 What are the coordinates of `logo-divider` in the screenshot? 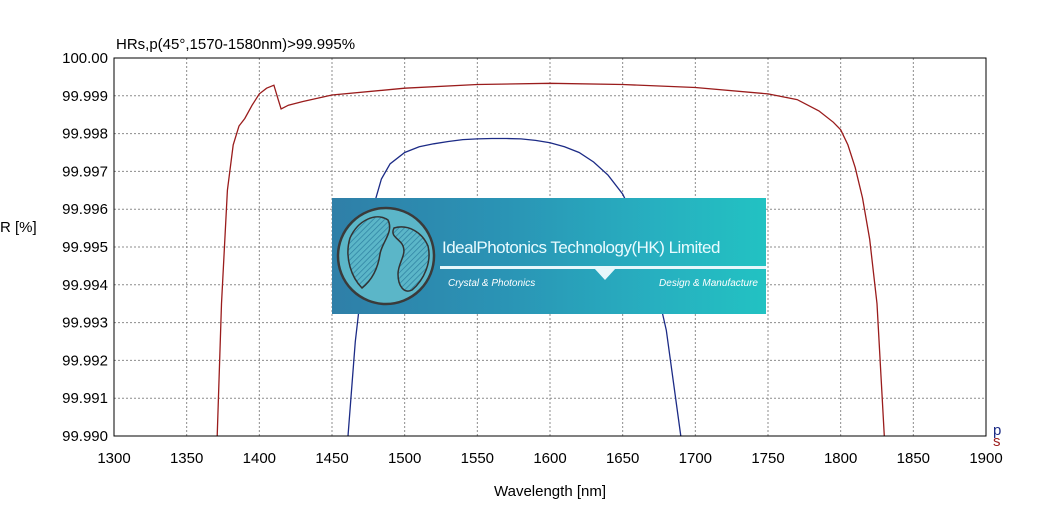 It's located at (603, 267).